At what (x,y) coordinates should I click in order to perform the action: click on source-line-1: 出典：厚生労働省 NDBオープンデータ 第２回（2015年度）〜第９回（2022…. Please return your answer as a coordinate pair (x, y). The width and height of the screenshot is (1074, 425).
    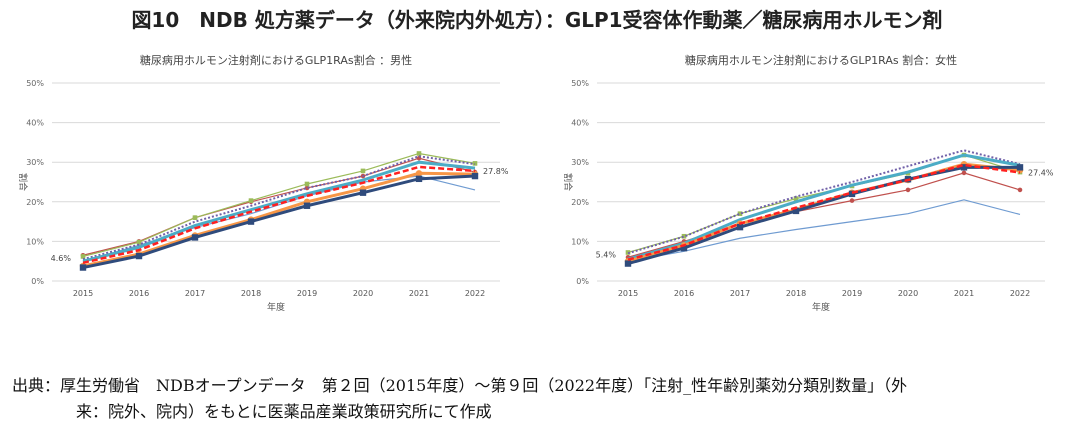
    Looking at the image, I should click on (460, 385).